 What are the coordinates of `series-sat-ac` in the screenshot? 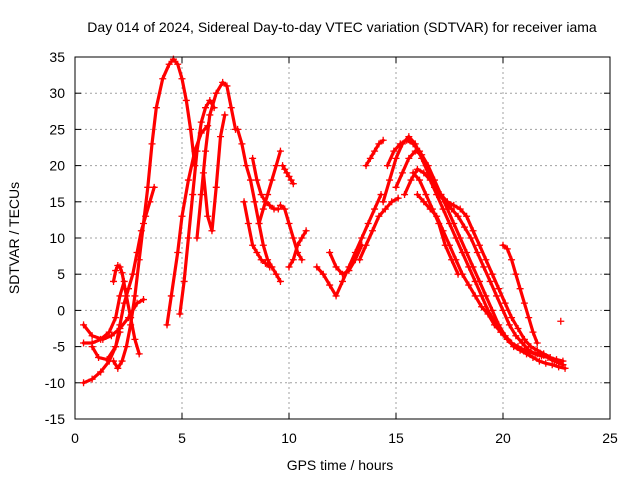 It's located at (561, 321).